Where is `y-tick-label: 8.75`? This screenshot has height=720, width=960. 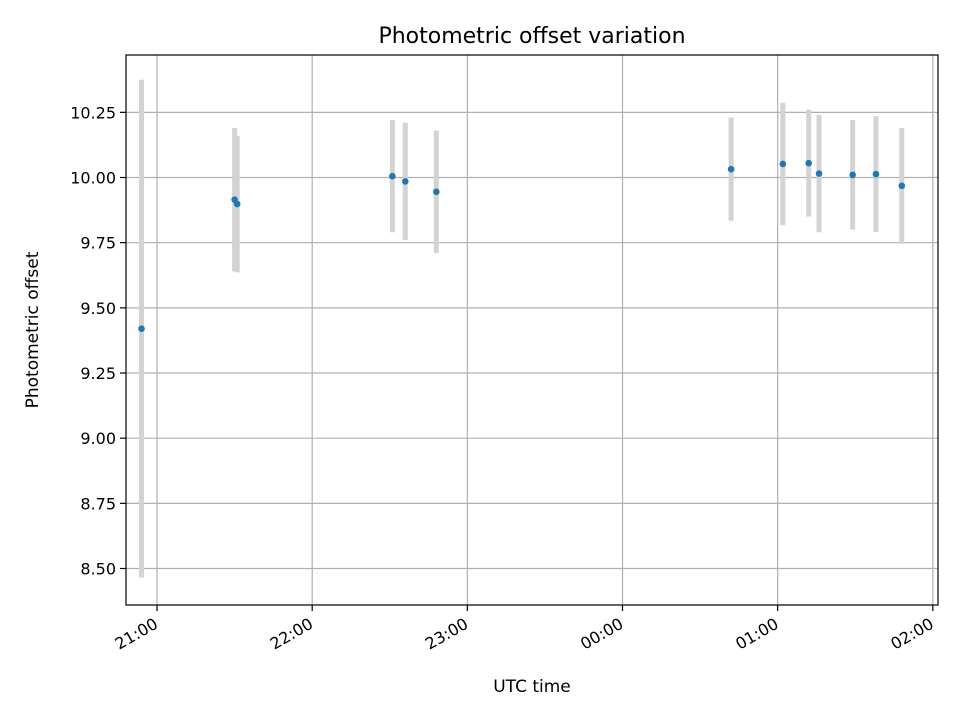
y-tick-label: 8.75 is located at coordinates (98, 503).